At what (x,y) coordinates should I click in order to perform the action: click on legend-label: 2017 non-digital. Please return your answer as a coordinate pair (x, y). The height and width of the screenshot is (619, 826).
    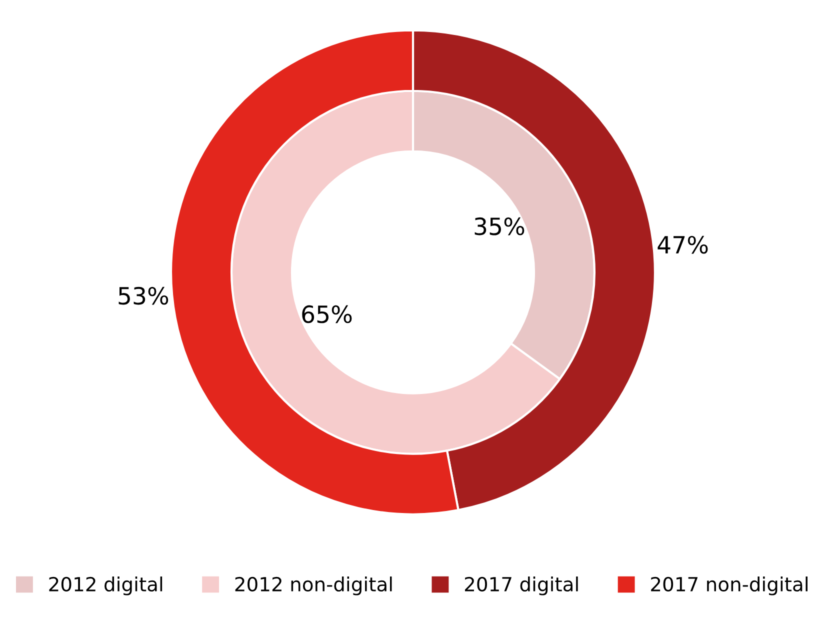
    Looking at the image, I should click on (729, 586).